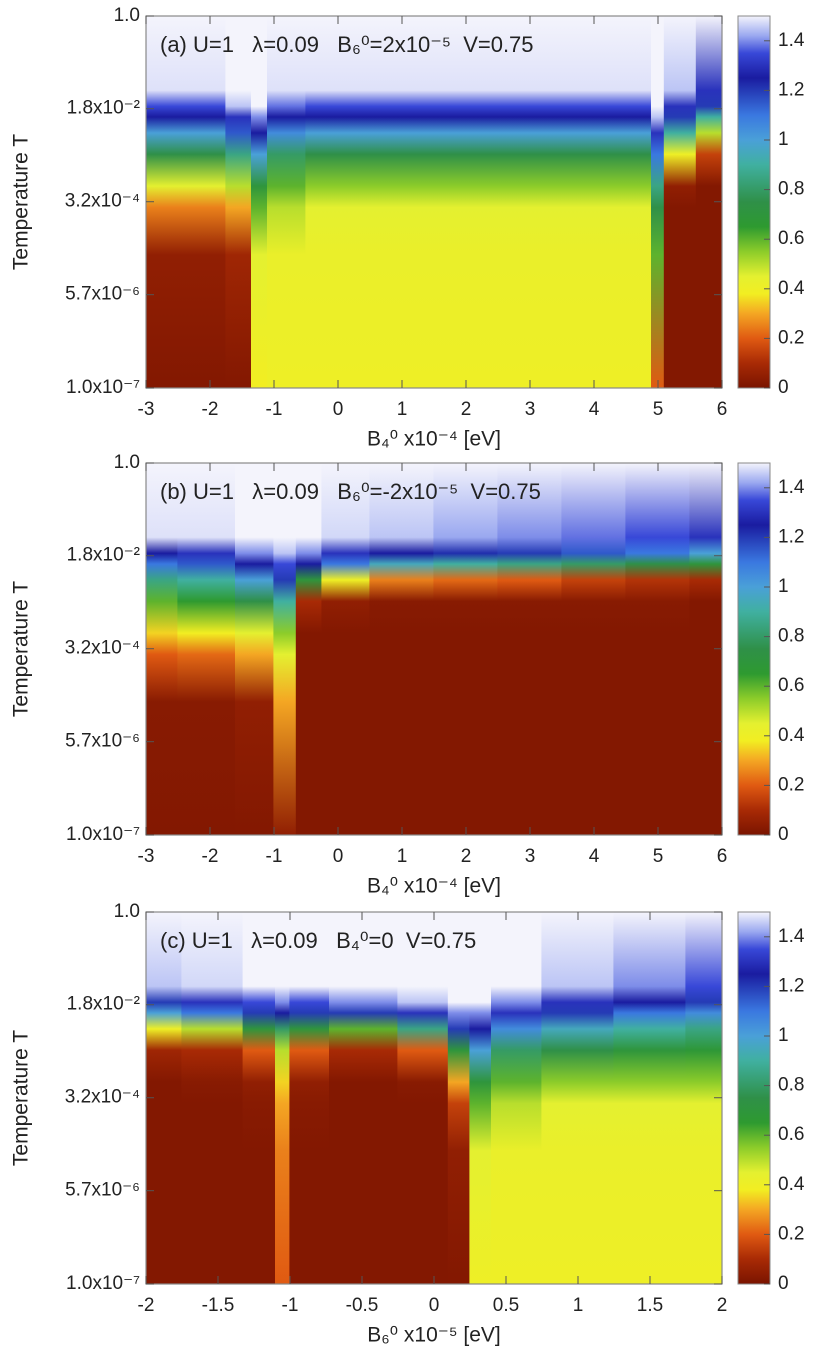 The width and height of the screenshot is (814, 1354). Describe the element at coordinates (506, 1305) in the screenshot. I see `x-tick-label: 0.5` at that location.